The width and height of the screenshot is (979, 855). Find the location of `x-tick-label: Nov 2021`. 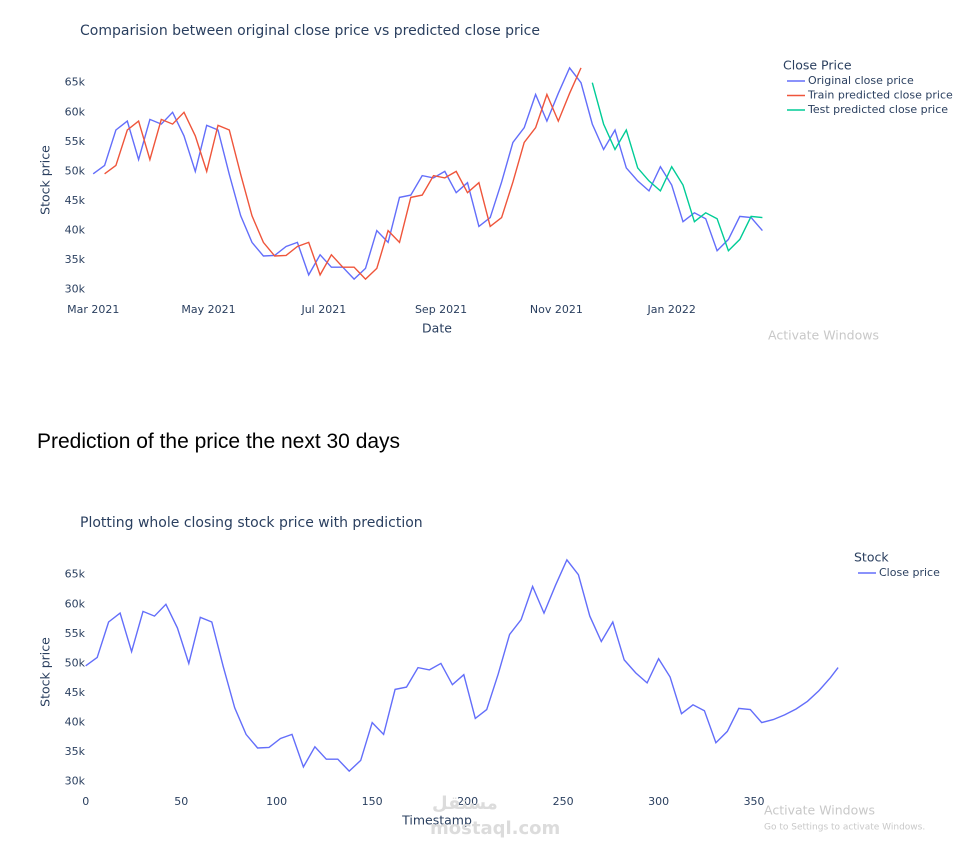

x-tick-label: Nov 2021 is located at coordinates (556, 309).